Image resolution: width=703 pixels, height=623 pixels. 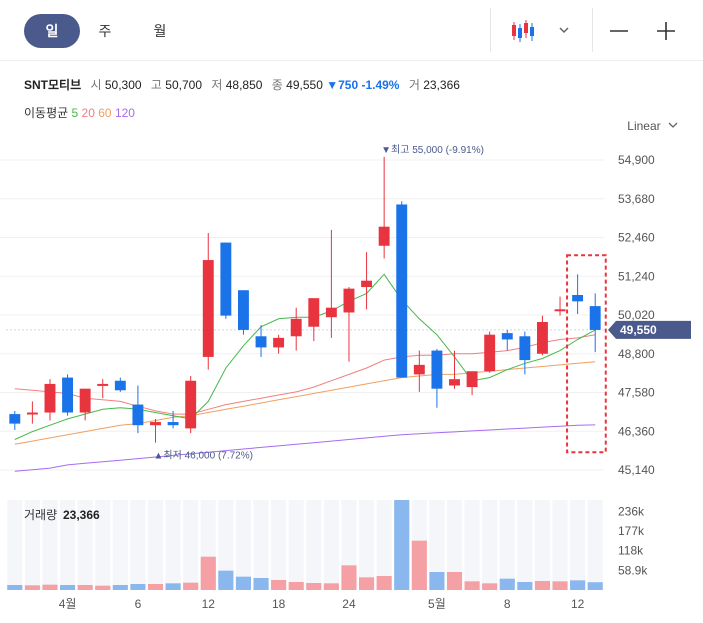 What do you see at coordinates (414, 85) in the screenshot?
I see `volume-label: 거` at bounding box center [414, 85].